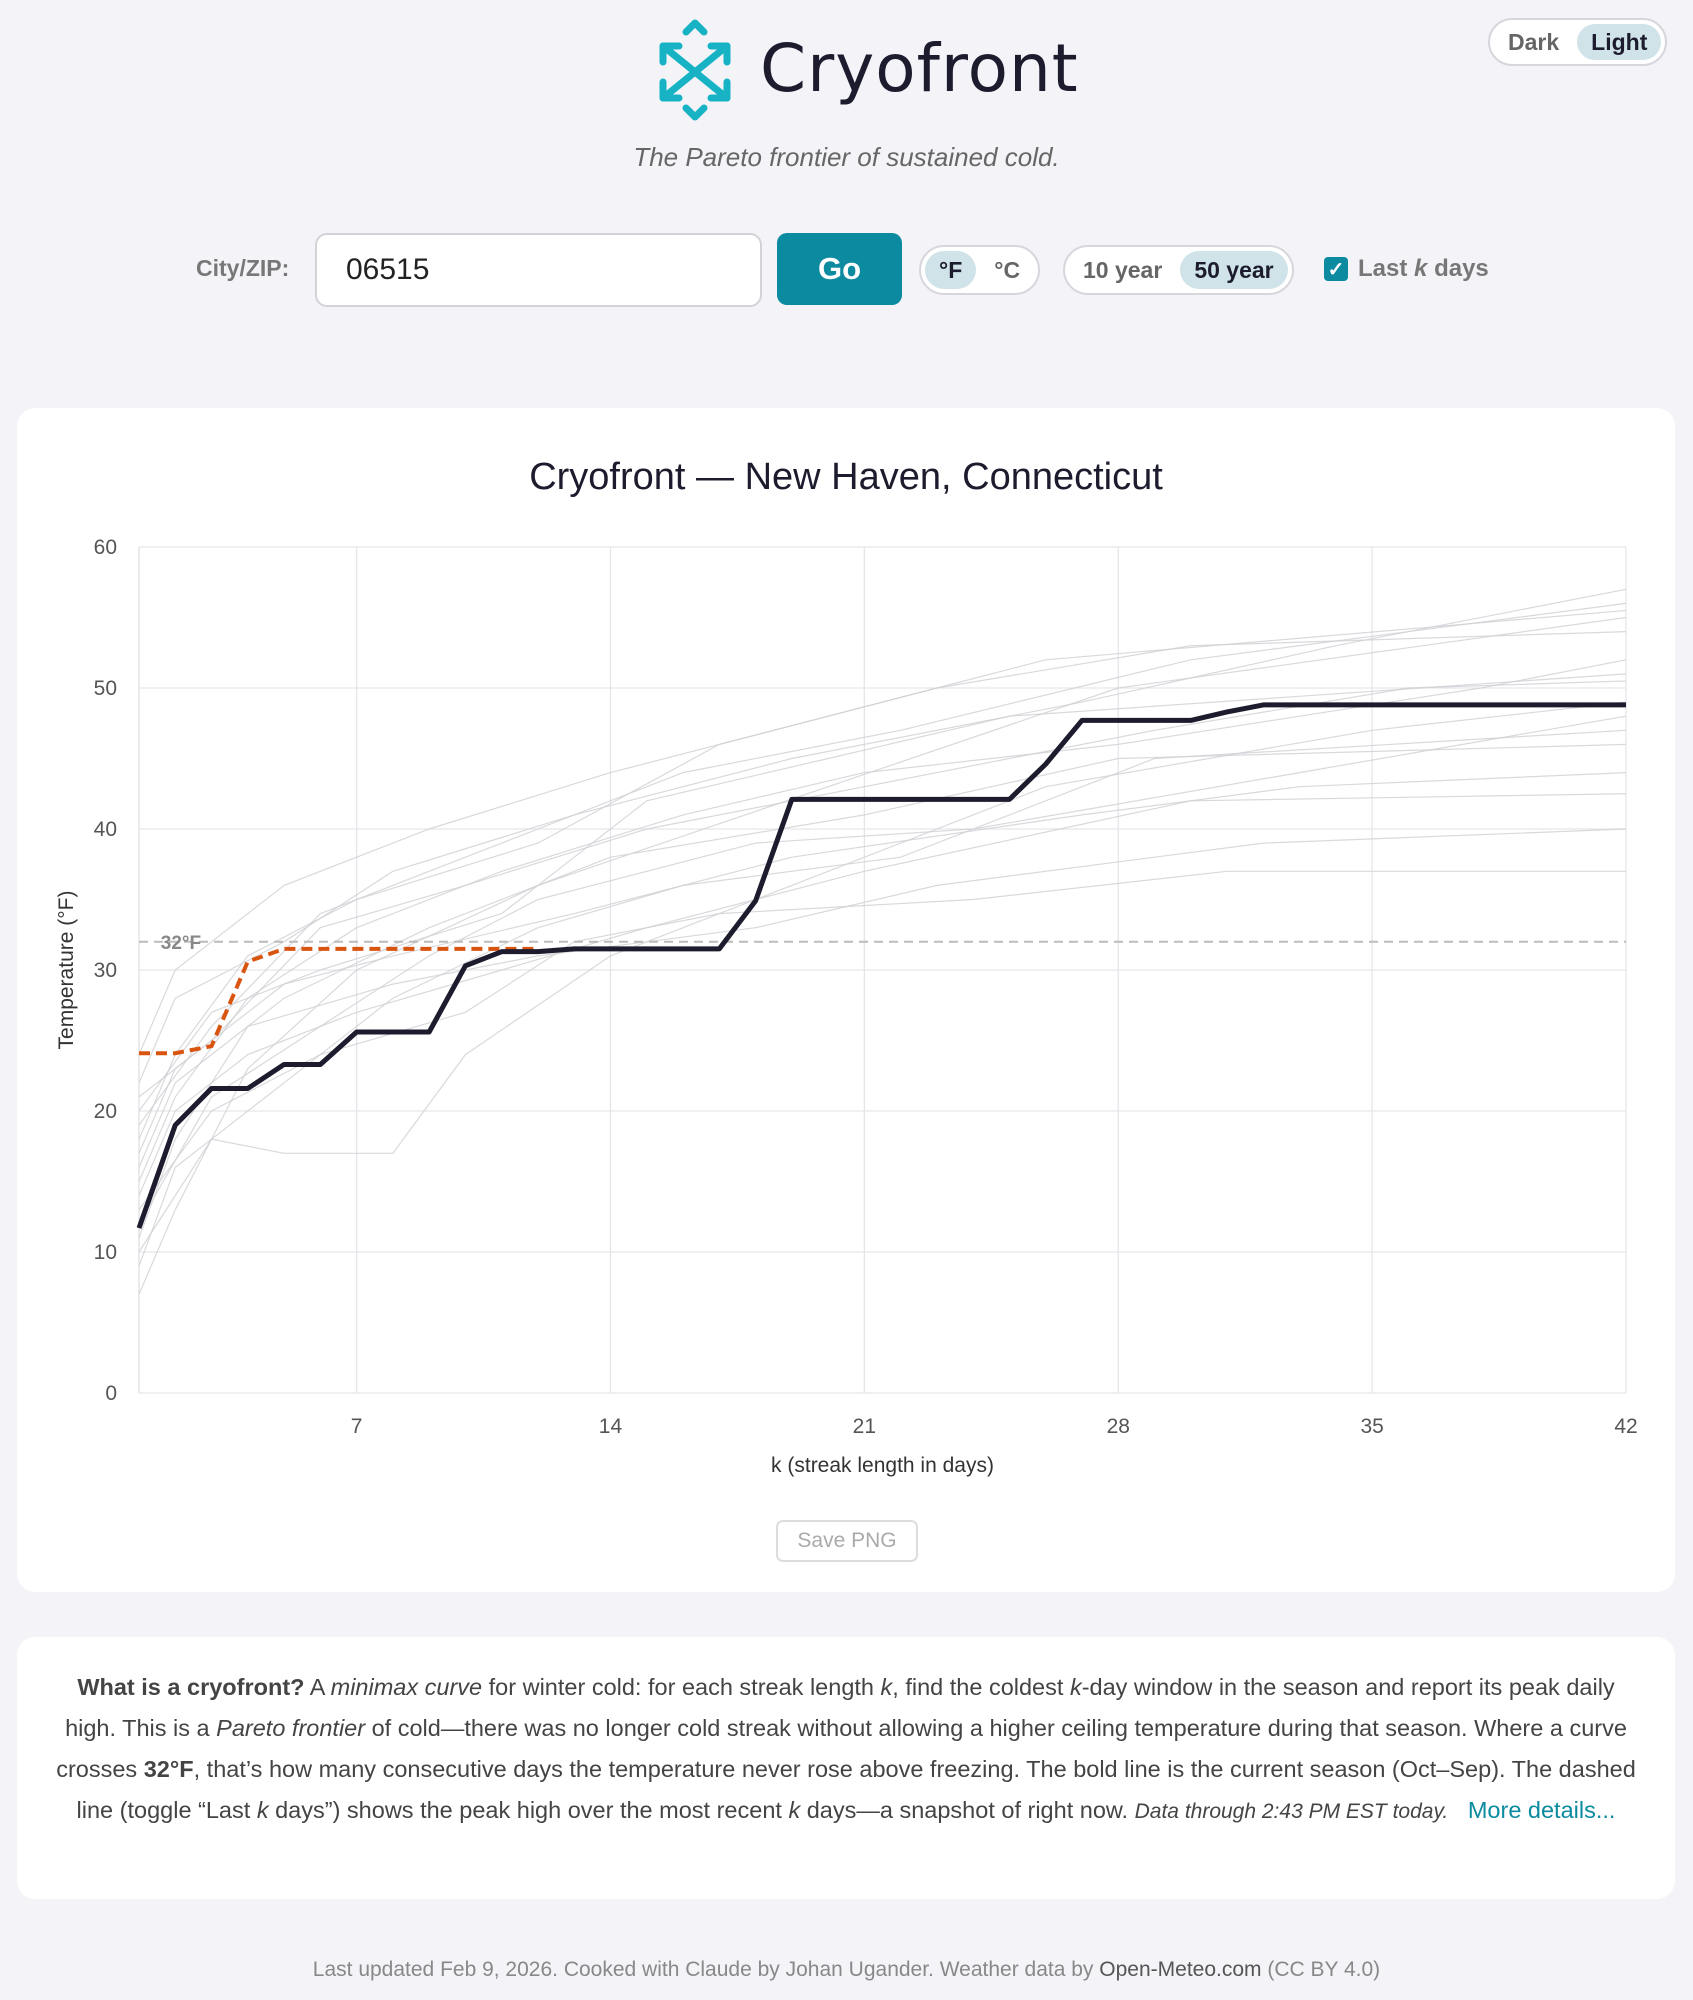  What do you see at coordinates (1625, 1426) in the screenshot?
I see `x-tick-label: 42` at bounding box center [1625, 1426].